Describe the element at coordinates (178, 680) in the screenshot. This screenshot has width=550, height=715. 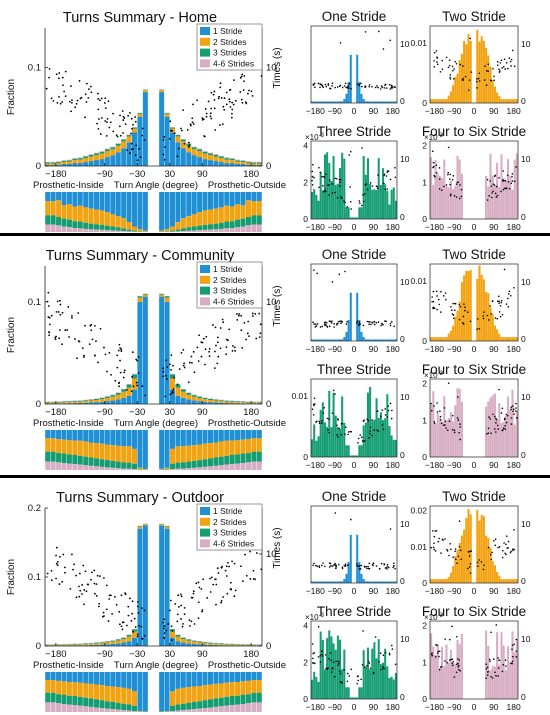
I see `strip-one` at that location.